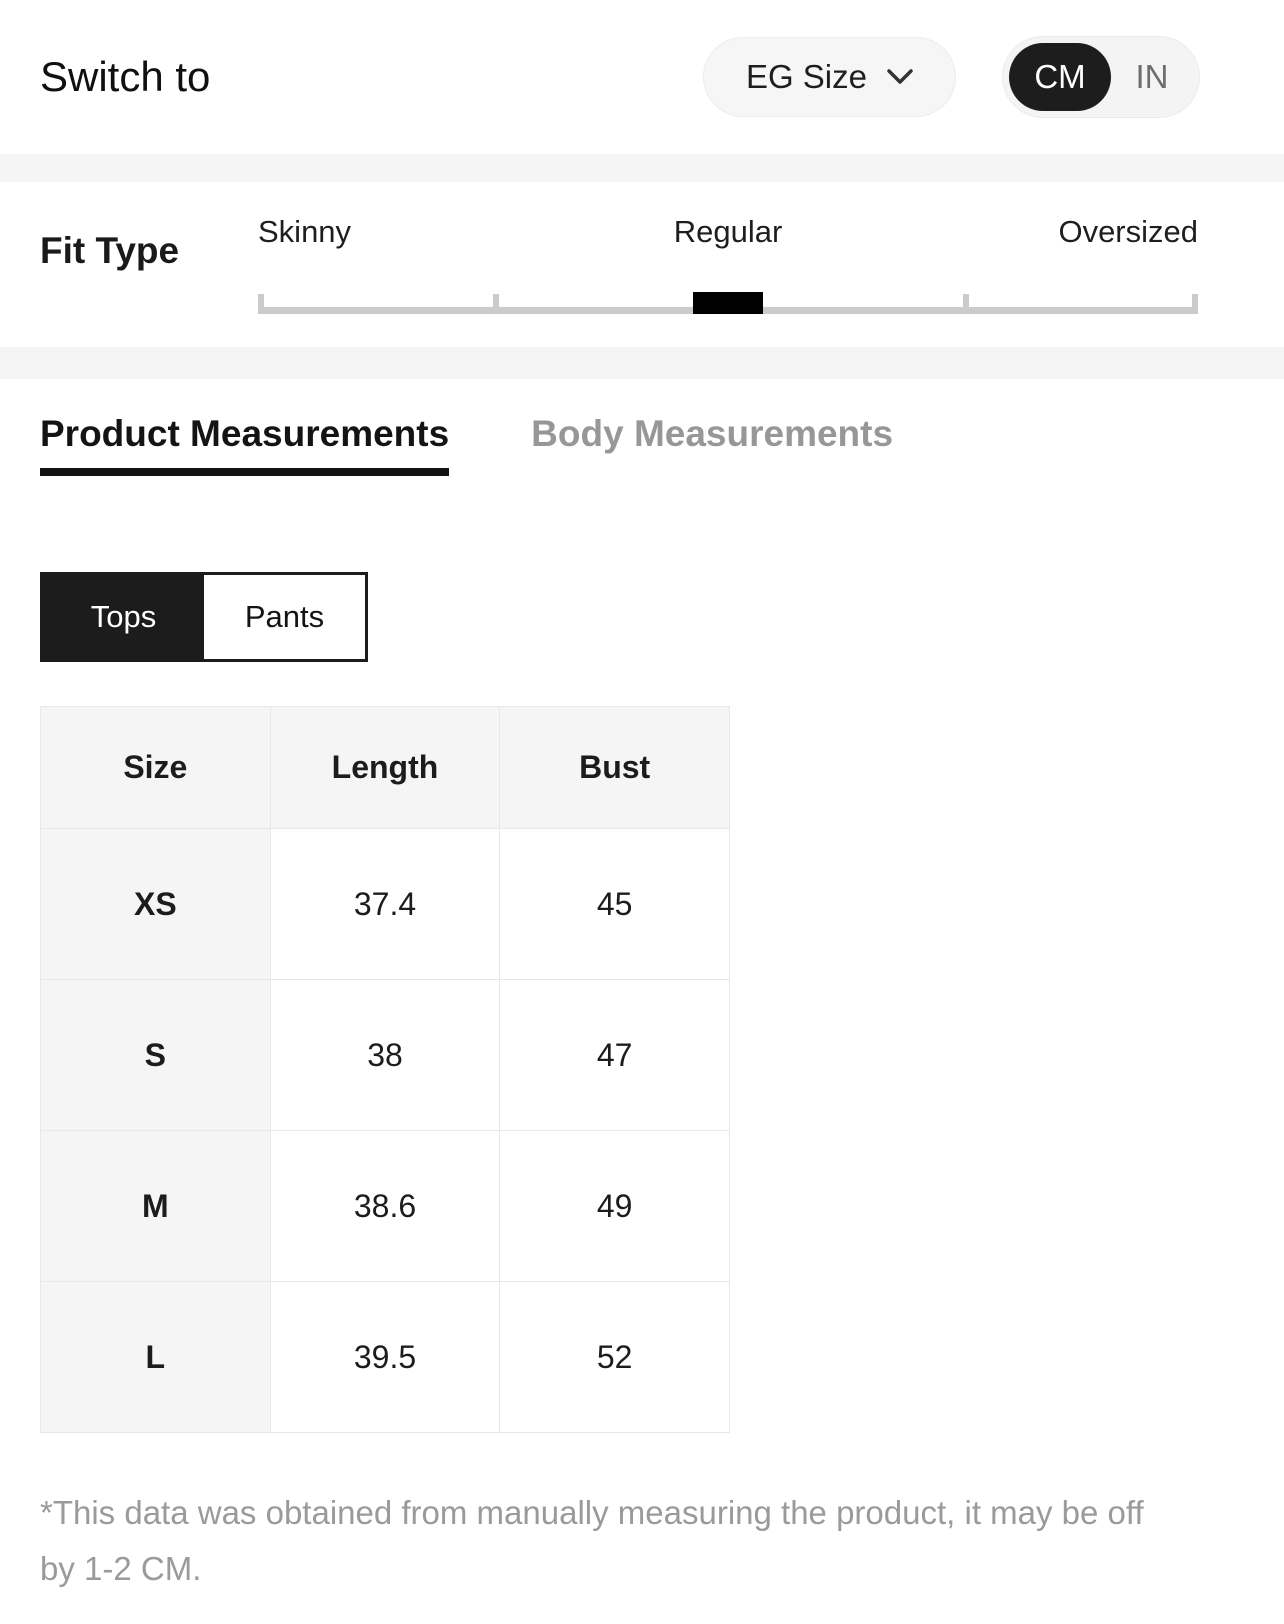 This screenshot has width=1284, height=1624. I want to click on measurement-tabs: Product Measurements Body Measurements, so click(642, 427).